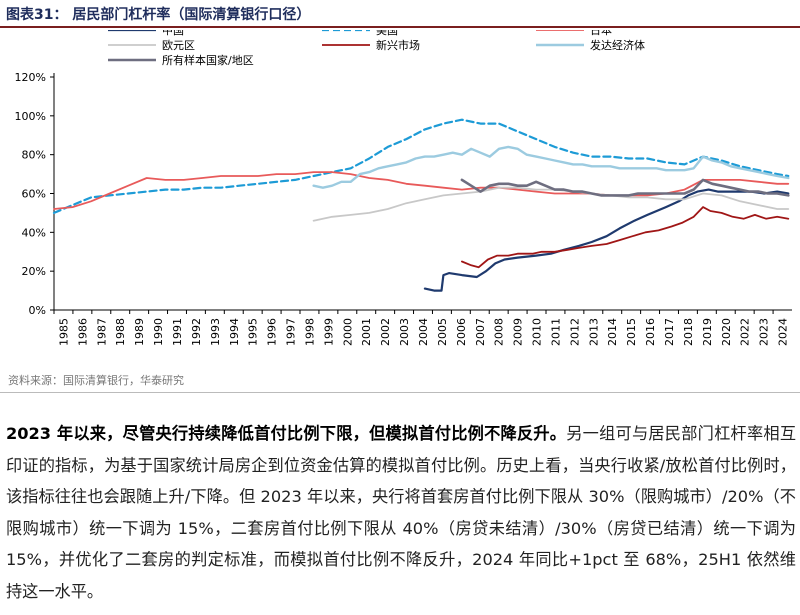 The width and height of the screenshot is (800, 615). Describe the element at coordinates (208, 60) in the screenshot. I see `legend-label: 所有样本国家/地区` at that location.